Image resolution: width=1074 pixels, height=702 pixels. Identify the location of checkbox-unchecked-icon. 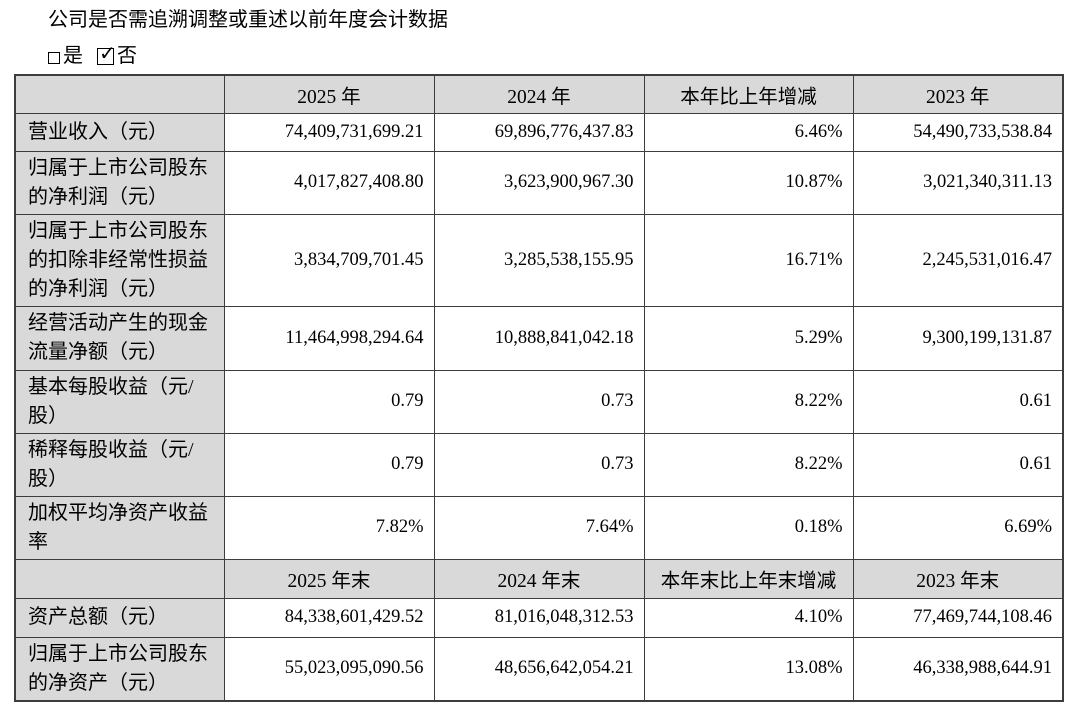
(54, 58).